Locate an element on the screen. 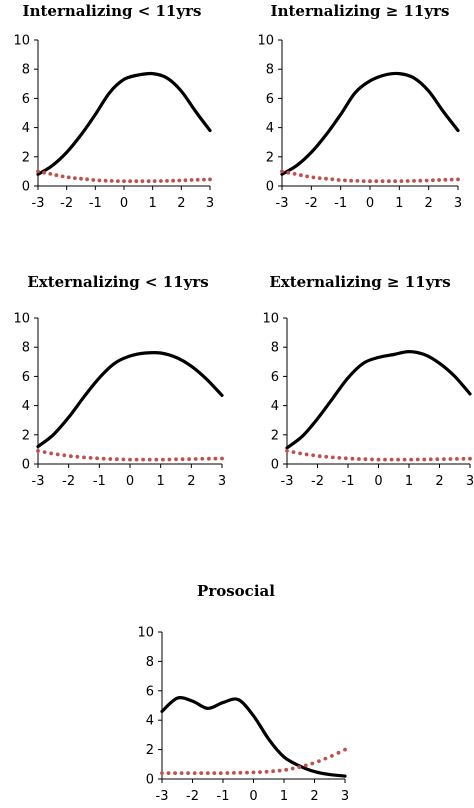  chart-panel-externalizing-under-11: Externalizing < 11yrs 0 2 4 6 8 10 -3 -2 -1 0 1 2 3 is located at coordinates (119, 381).